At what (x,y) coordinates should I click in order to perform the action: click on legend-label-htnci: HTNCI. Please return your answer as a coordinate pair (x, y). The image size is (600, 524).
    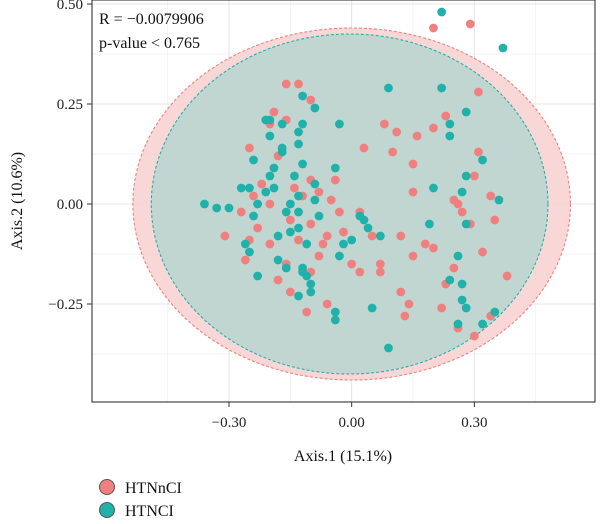
    Looking at the image, I should click on (149, 511).